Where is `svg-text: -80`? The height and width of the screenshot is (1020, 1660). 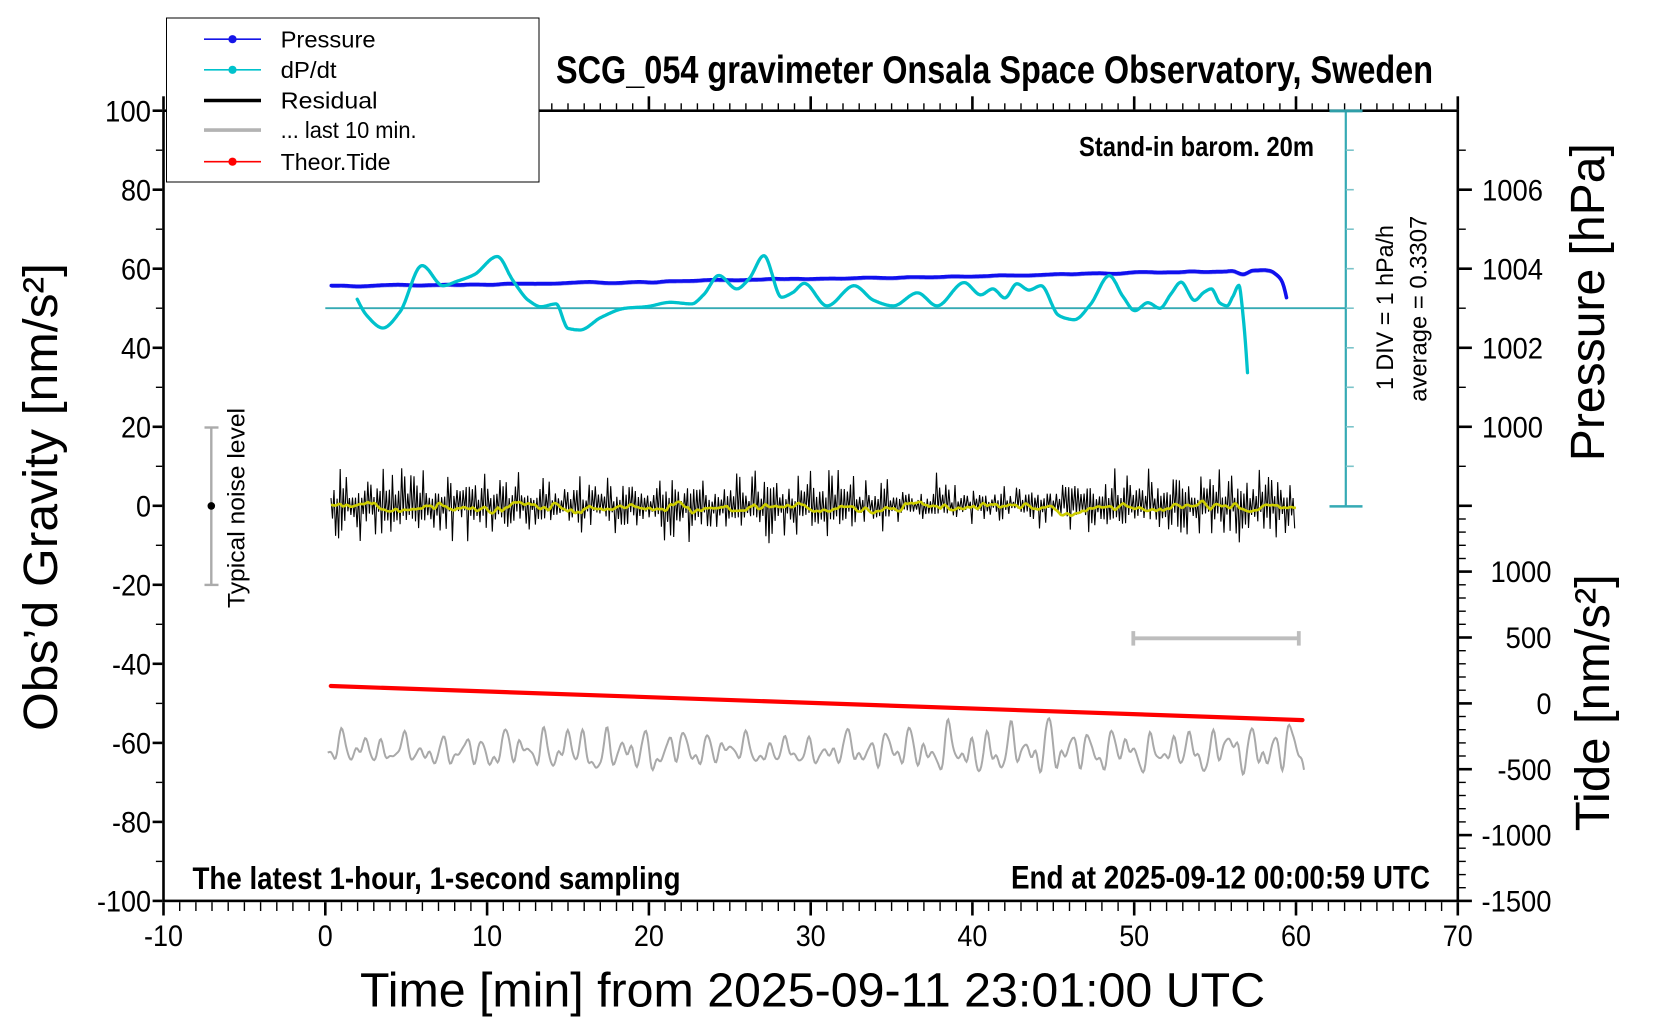 svg-text: -80 is located at coordinates (131, 823).